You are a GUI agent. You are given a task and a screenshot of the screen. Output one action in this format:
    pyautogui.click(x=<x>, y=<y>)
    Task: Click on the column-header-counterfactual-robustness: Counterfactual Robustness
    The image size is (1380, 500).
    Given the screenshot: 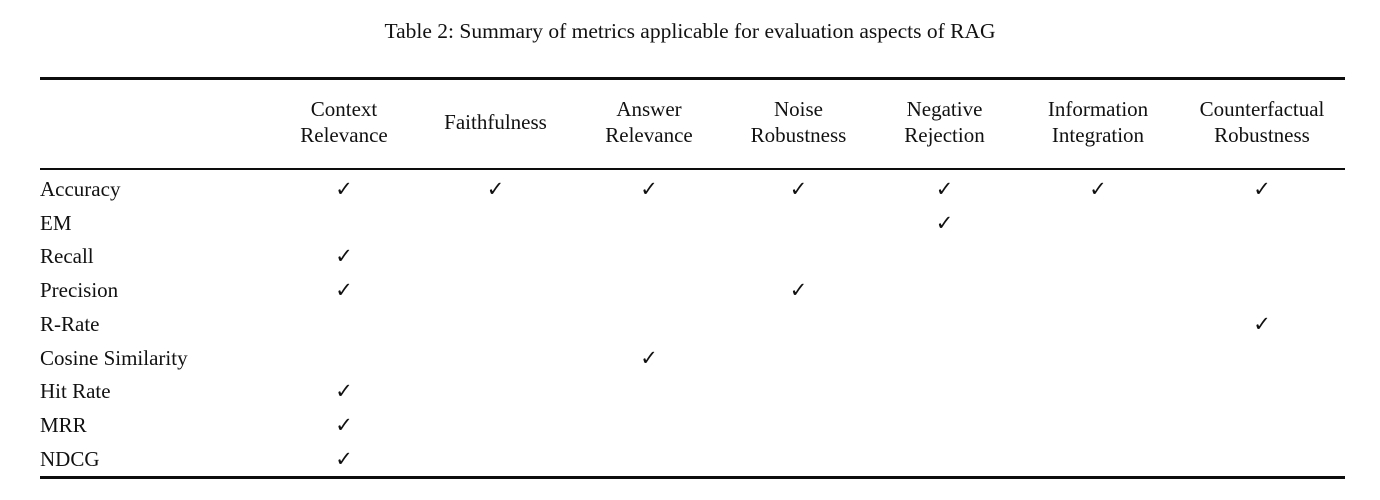 What is the action you would take?
    pyautogui.click(x=1262, y=122)
    